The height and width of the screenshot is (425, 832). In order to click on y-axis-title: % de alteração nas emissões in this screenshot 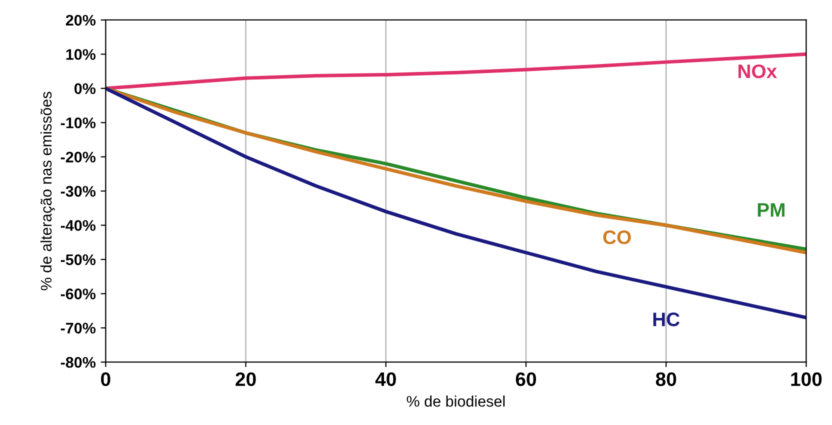, I will do `click(47, 191)`.